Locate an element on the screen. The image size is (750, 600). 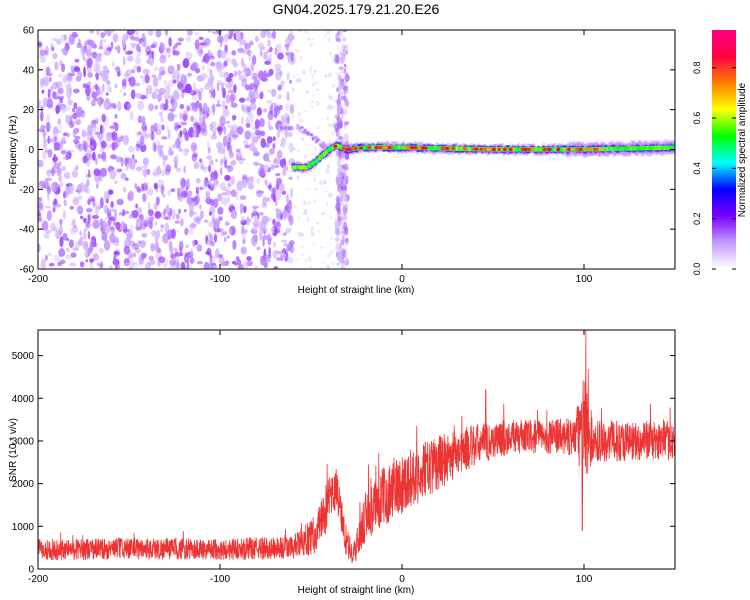
y-tick-label: 0 is located at coordinates (31, 150).